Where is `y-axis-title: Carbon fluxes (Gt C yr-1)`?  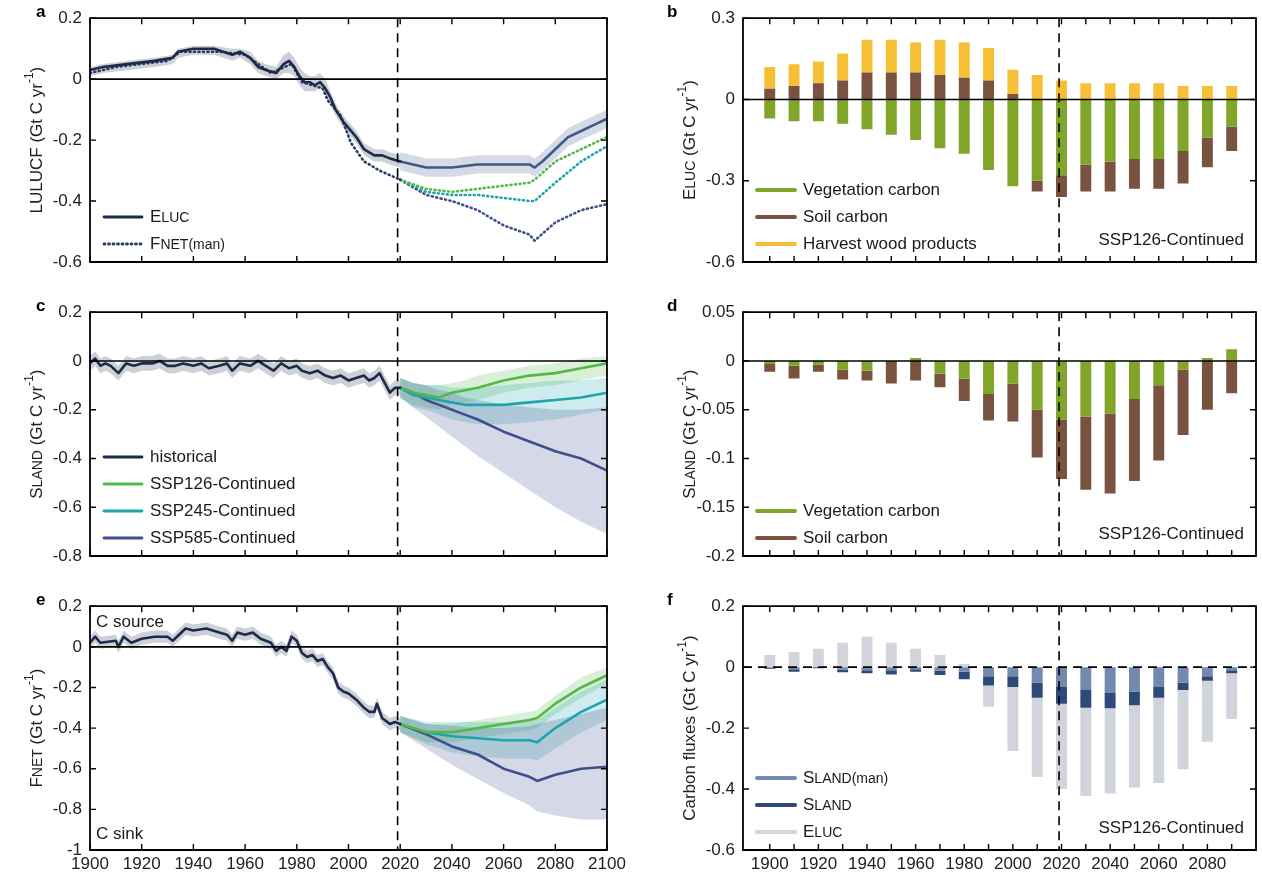
y-axis-title: Carbon fluxes (Gt C yr-1) is located at coordinates (687, 728).